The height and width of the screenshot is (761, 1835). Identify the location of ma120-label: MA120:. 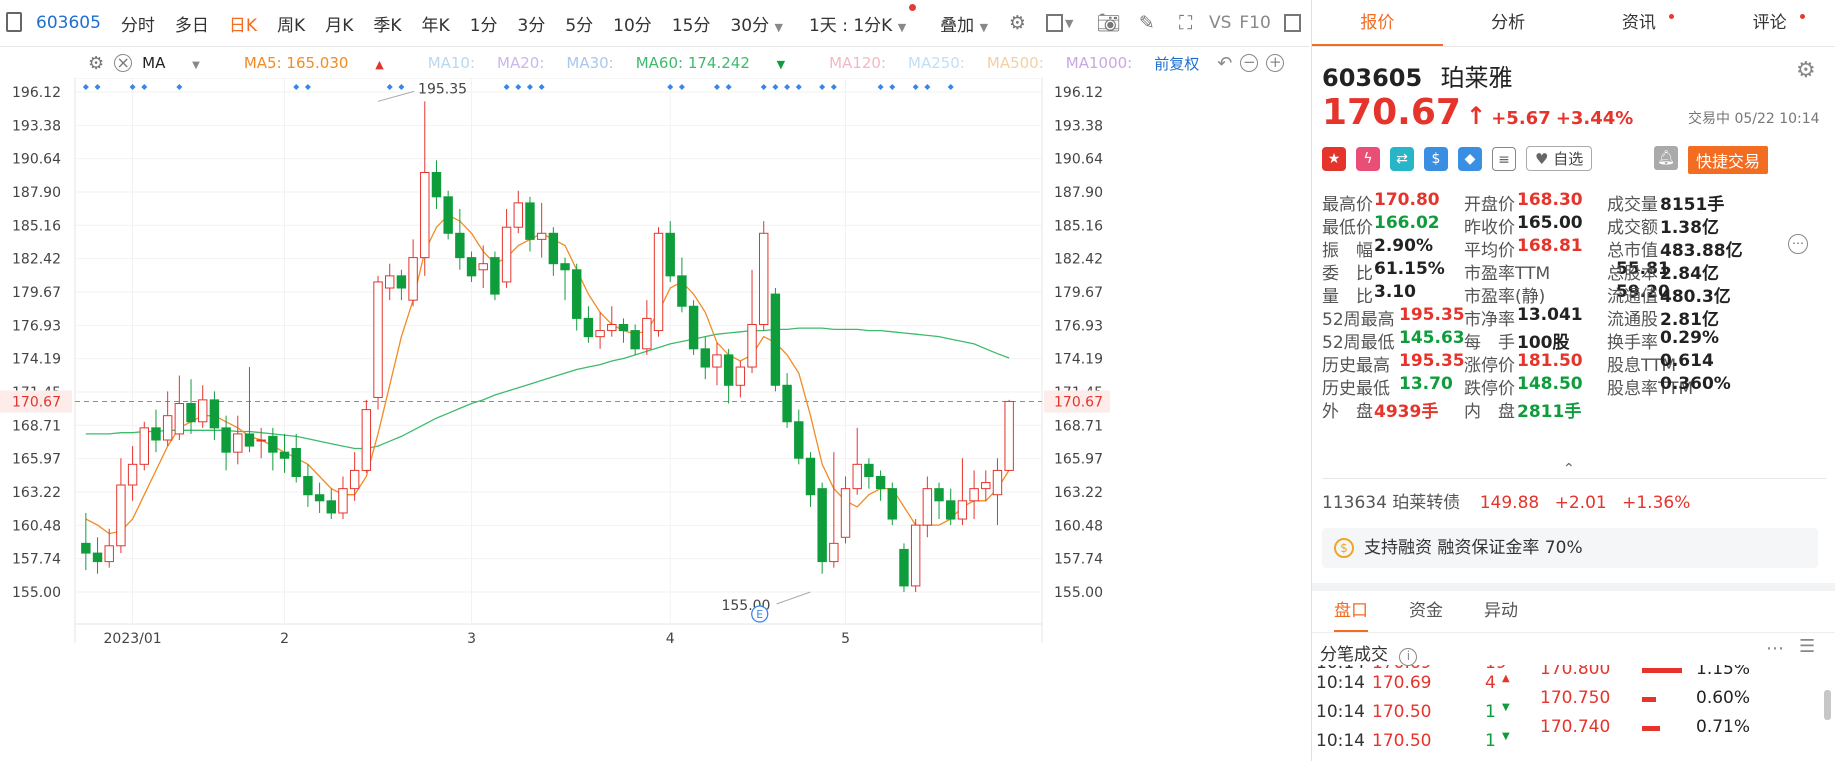
(857, 63).